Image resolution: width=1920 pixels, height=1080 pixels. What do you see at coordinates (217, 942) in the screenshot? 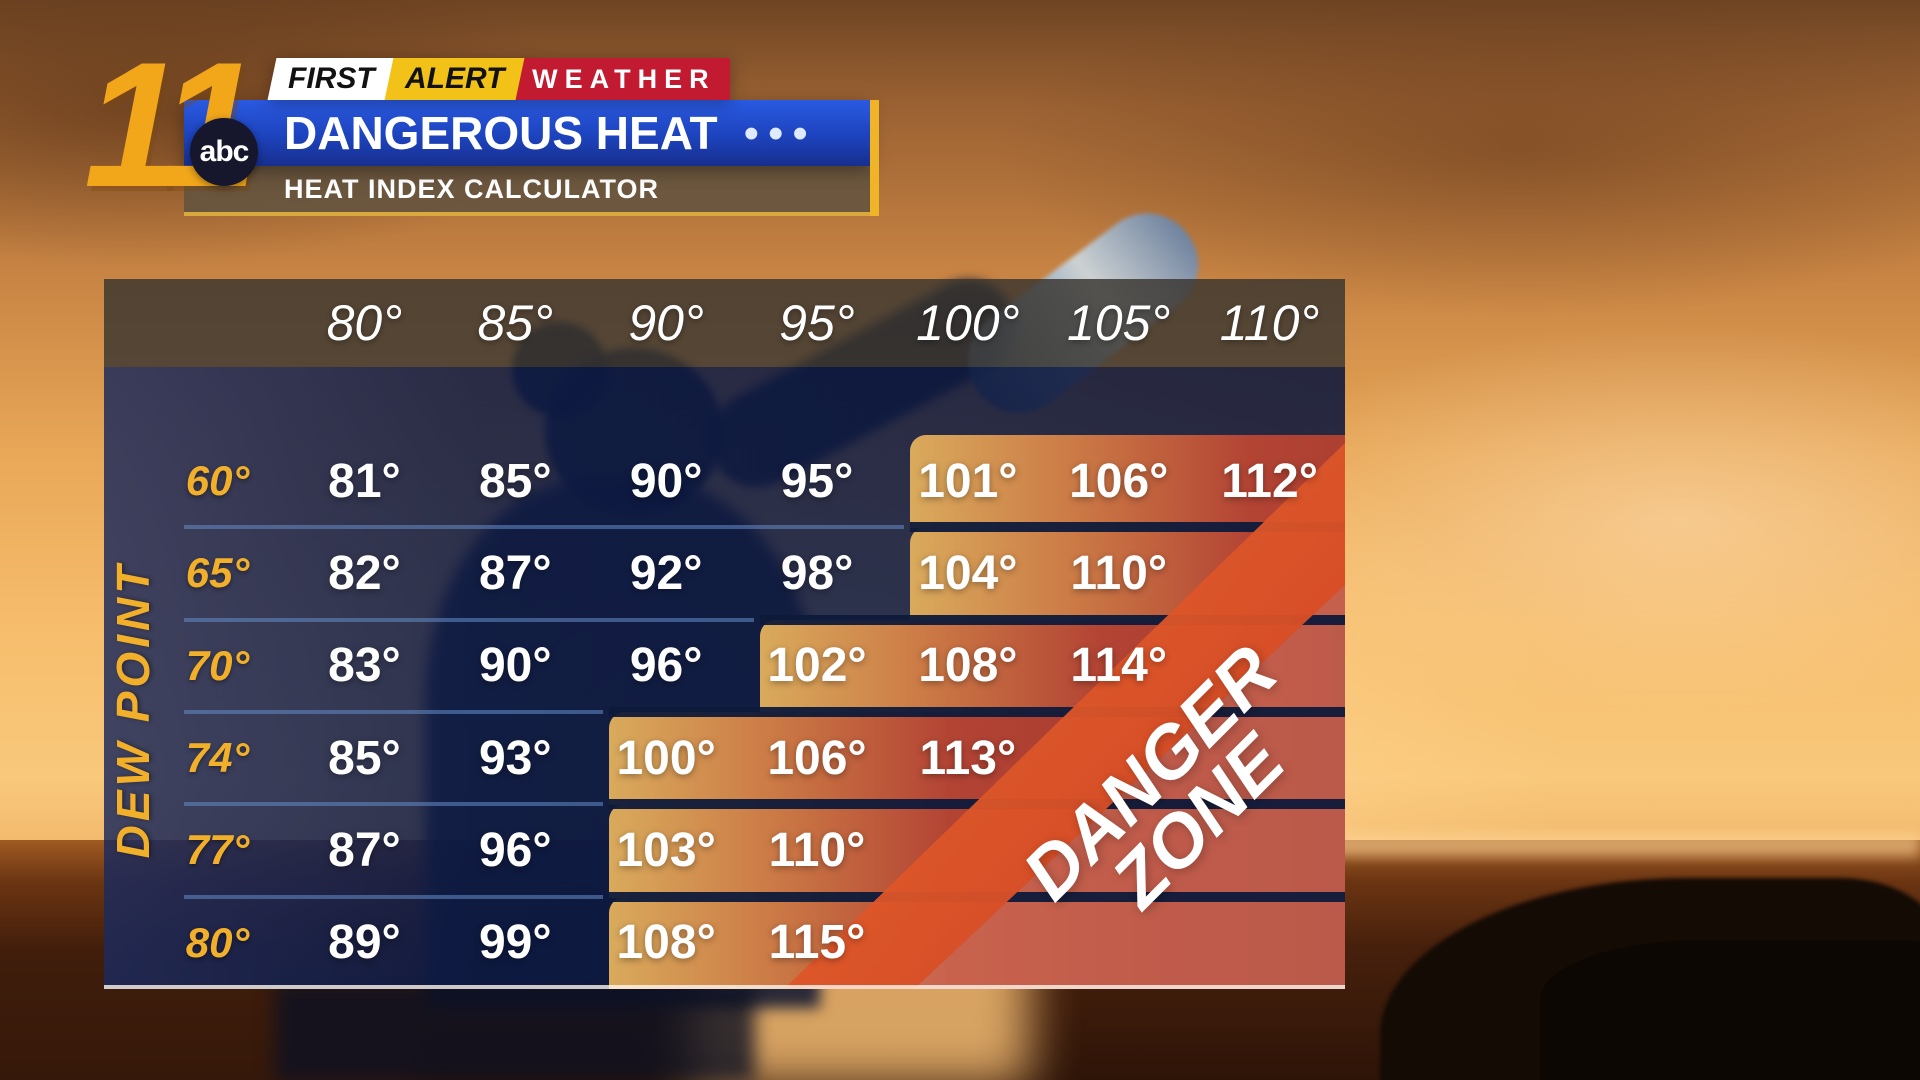
I see `dew-point-row-label: 80°` at bounding box center [217, 942].